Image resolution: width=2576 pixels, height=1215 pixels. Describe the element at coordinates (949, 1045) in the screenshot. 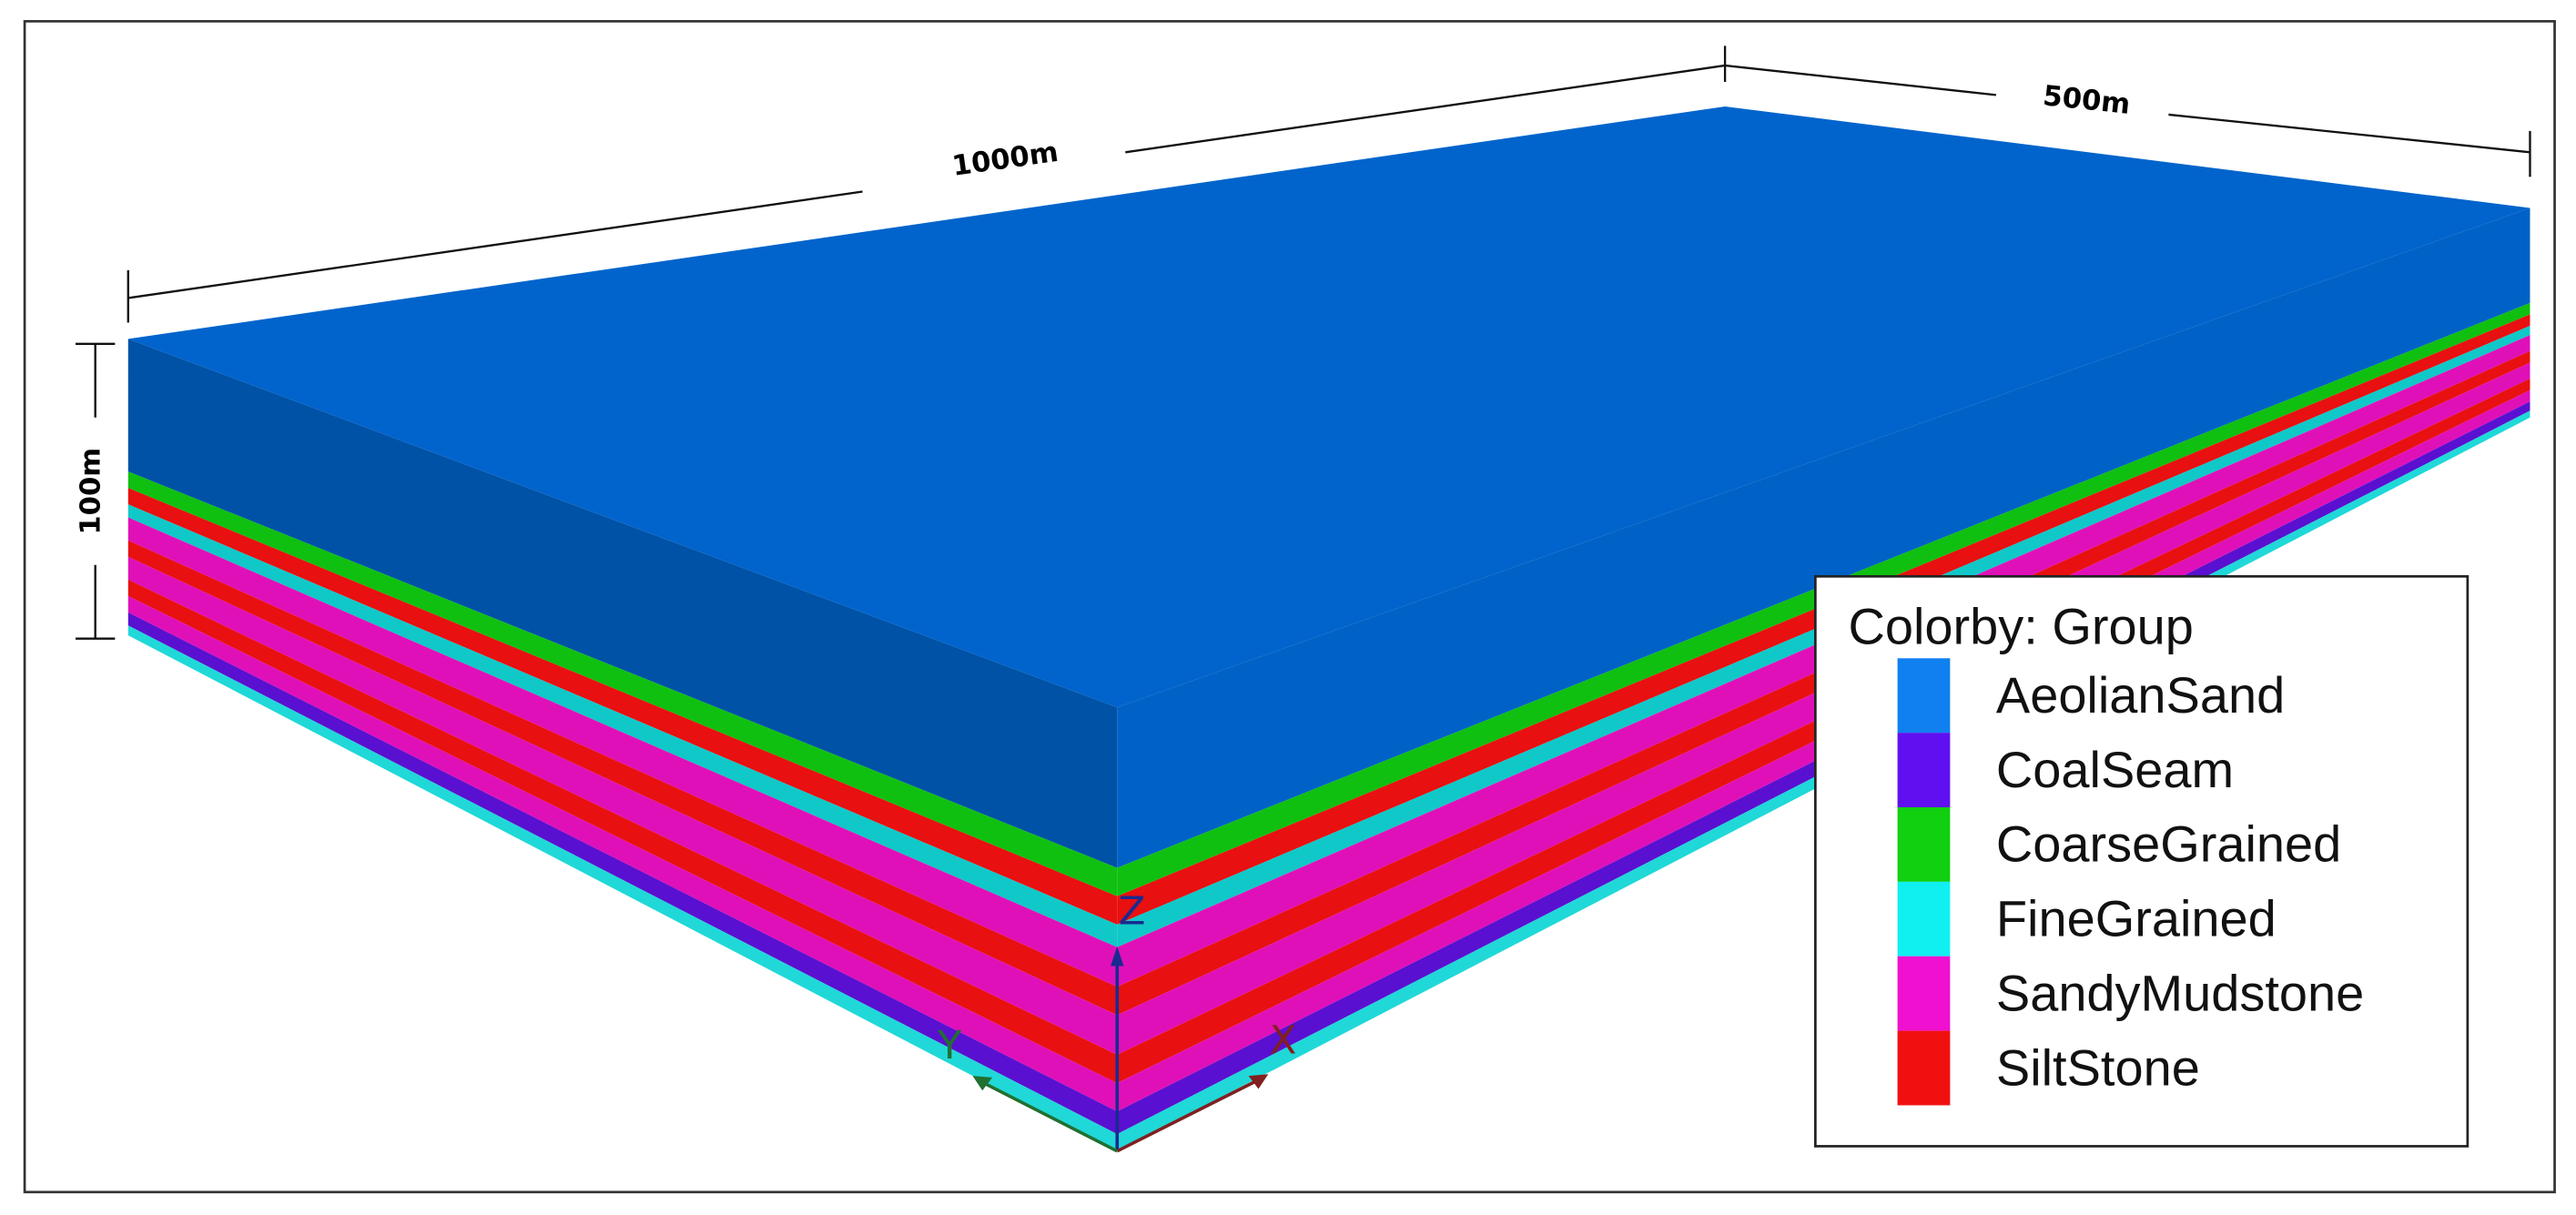

I see `y-label: Y` at that location.